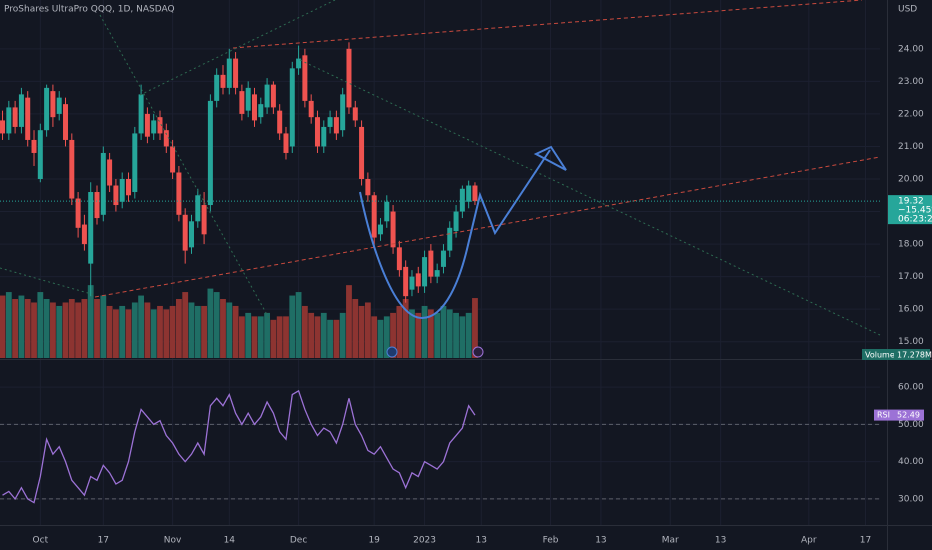 This screenshot has height=550, width=932. What do you see at coordinates (908, 415) in the screenshot?
I see `rsi-value: 52.49` at bounding box center [908, 415].